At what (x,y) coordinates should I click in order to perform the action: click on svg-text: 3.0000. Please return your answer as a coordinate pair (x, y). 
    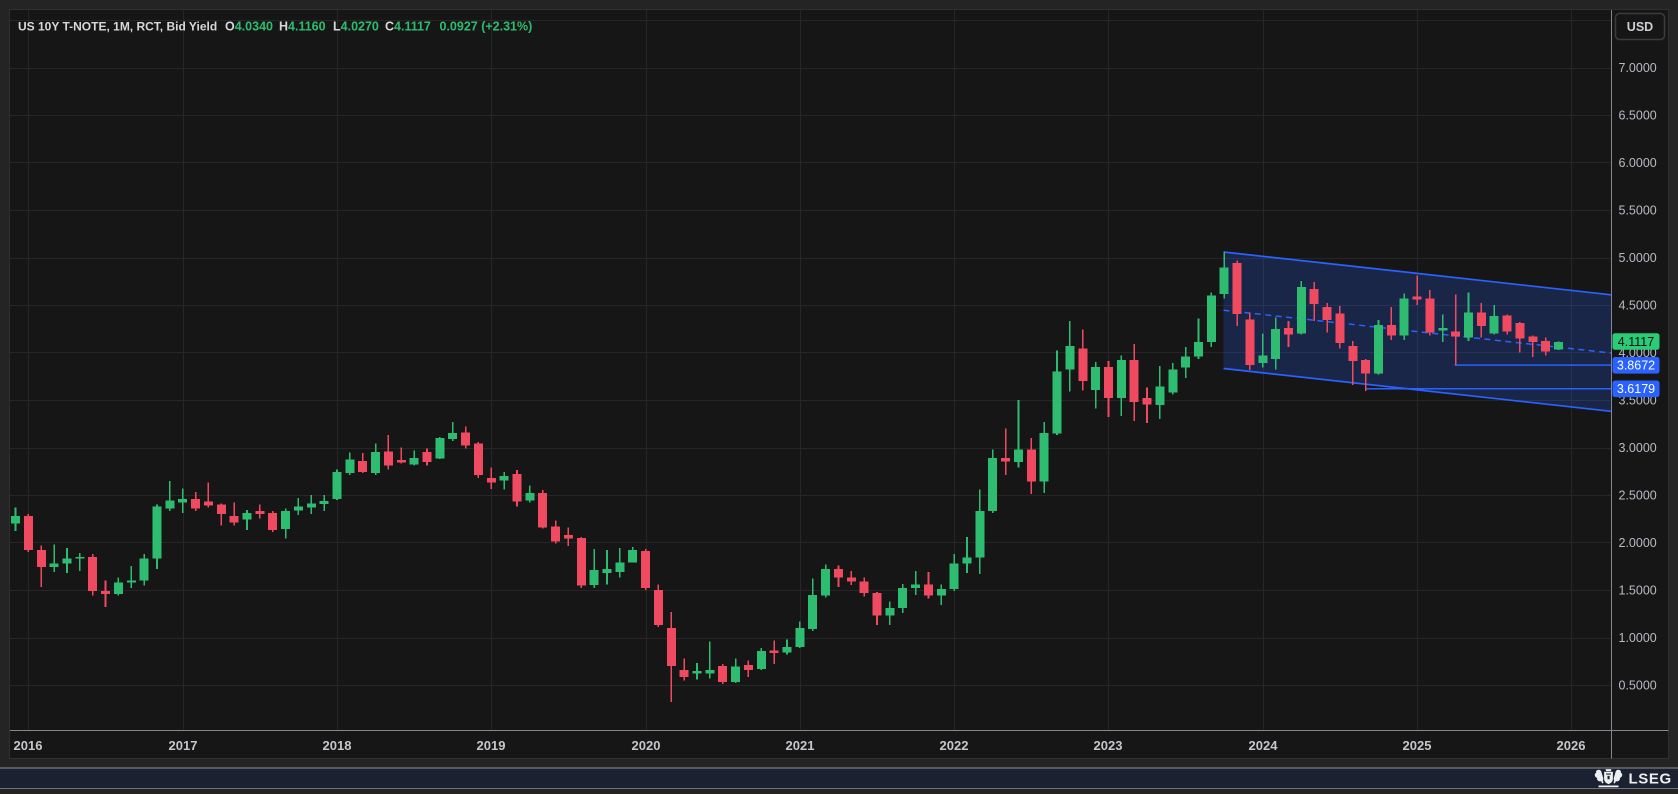
    Looking at the image, I should click on (1638, 448).